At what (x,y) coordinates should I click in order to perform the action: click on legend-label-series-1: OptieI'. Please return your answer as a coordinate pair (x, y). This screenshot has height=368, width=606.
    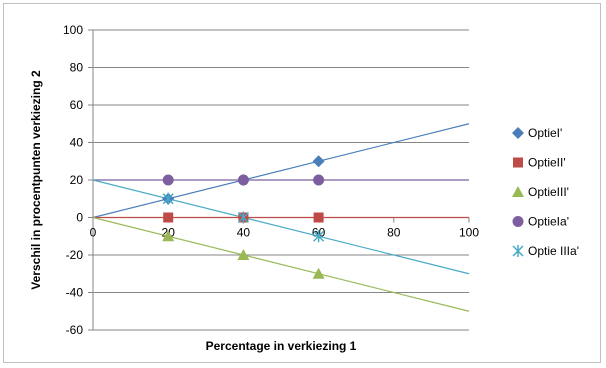
    Looking at the image, I should click on (545, 133).